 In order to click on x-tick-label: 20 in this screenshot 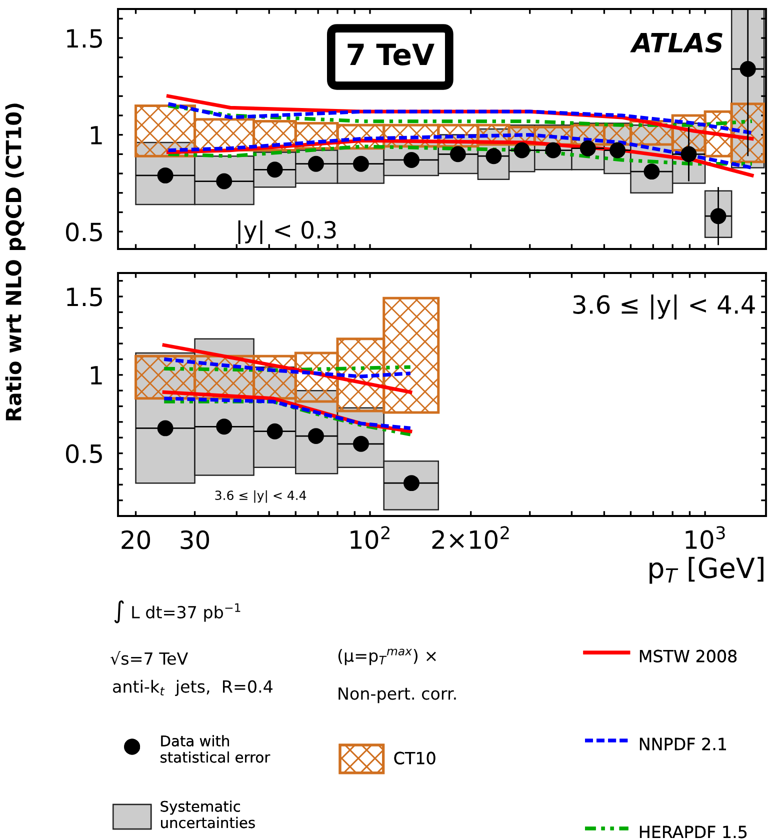, I will do `click(136, 540)`.